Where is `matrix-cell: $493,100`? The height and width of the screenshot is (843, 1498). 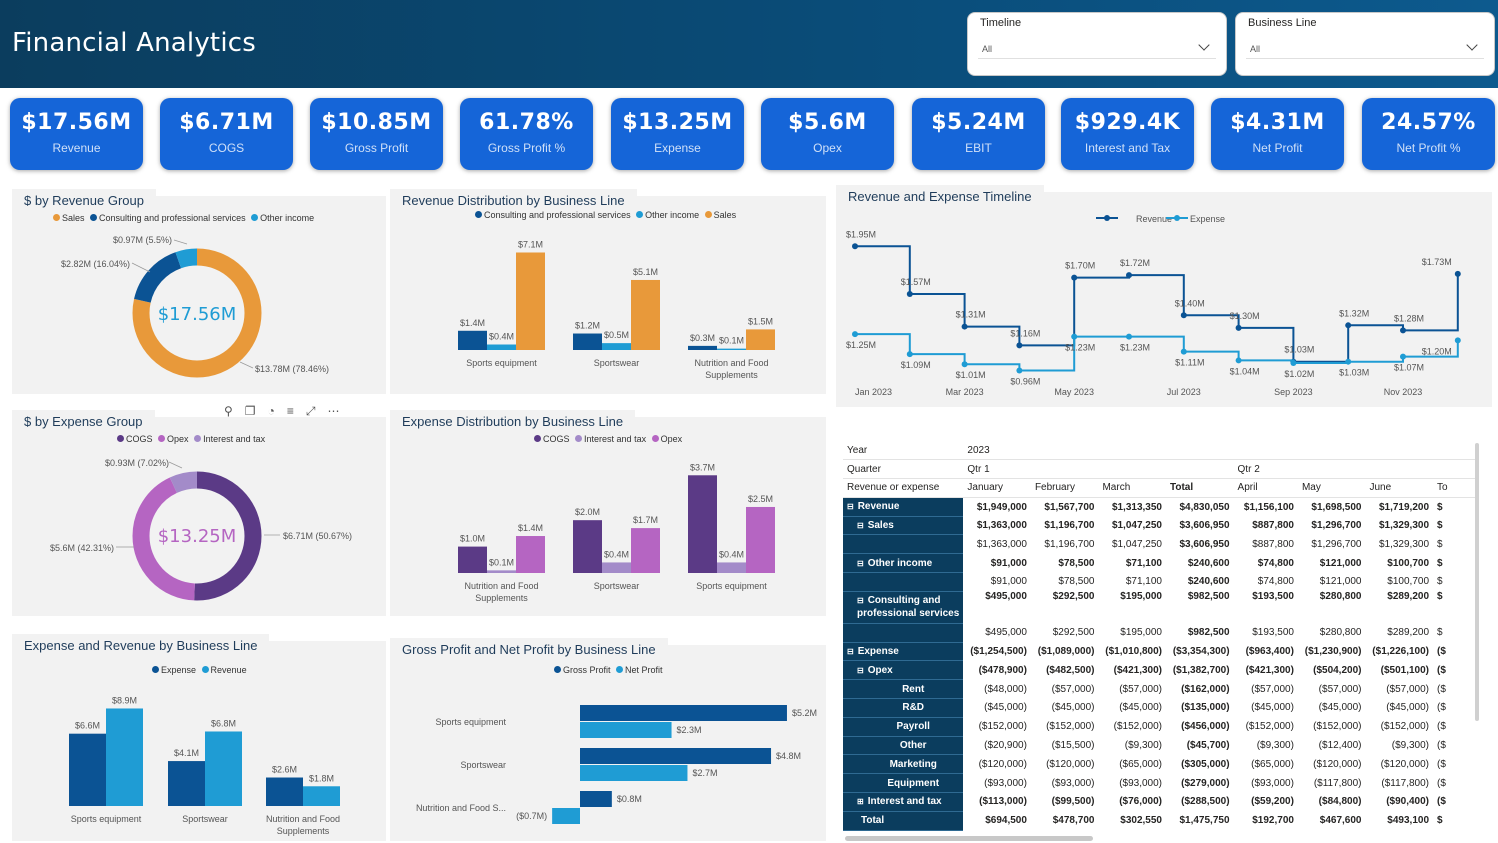 matrix-cell: $493,100 is located at coordinates (1408, 821).